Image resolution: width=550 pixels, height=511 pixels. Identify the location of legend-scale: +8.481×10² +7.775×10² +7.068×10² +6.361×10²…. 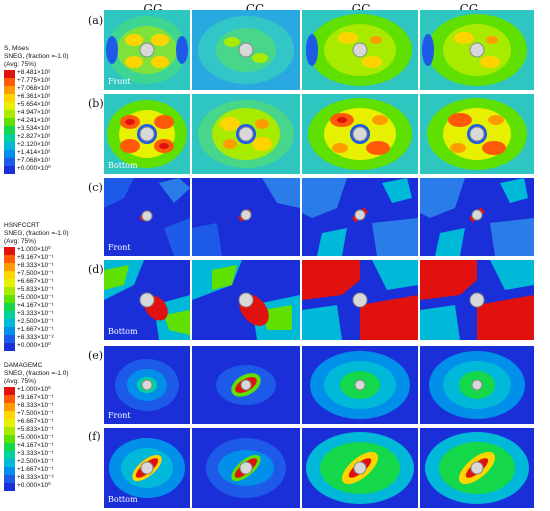
(36, 121).